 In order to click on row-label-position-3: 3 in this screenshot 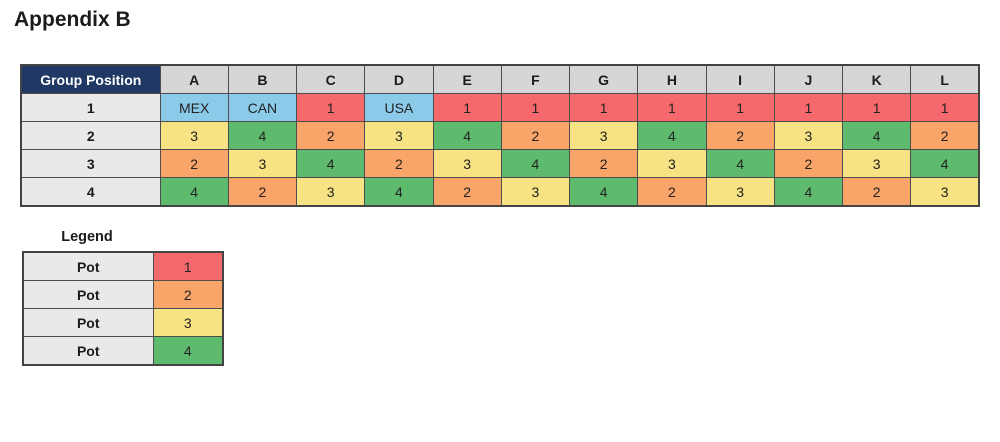, I will do `click(90, 163)`.